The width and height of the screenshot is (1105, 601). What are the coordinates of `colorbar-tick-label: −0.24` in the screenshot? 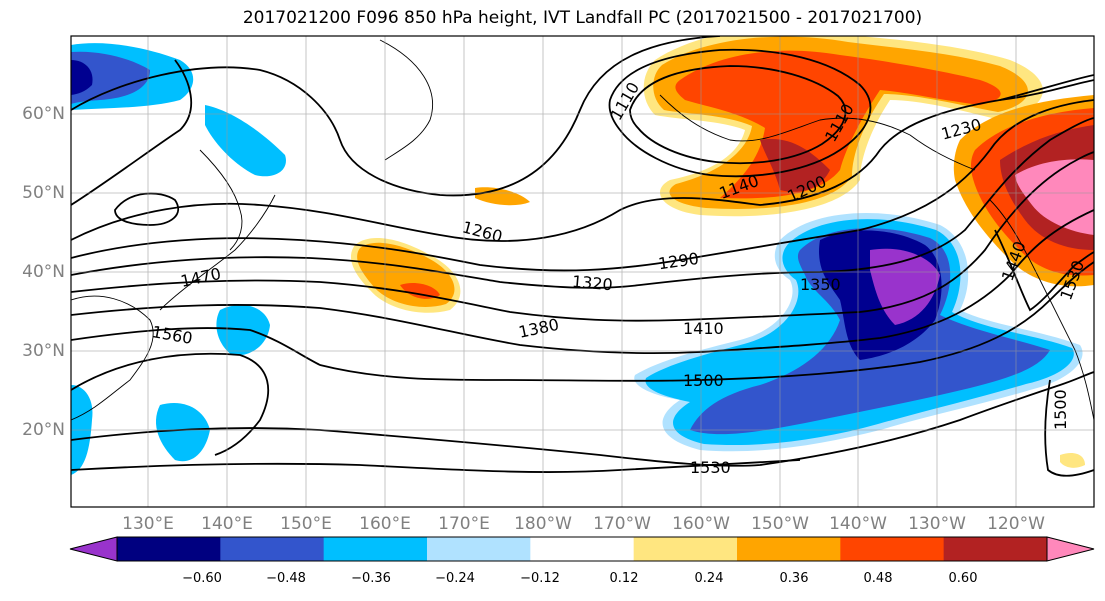 It's located at (455, 578).